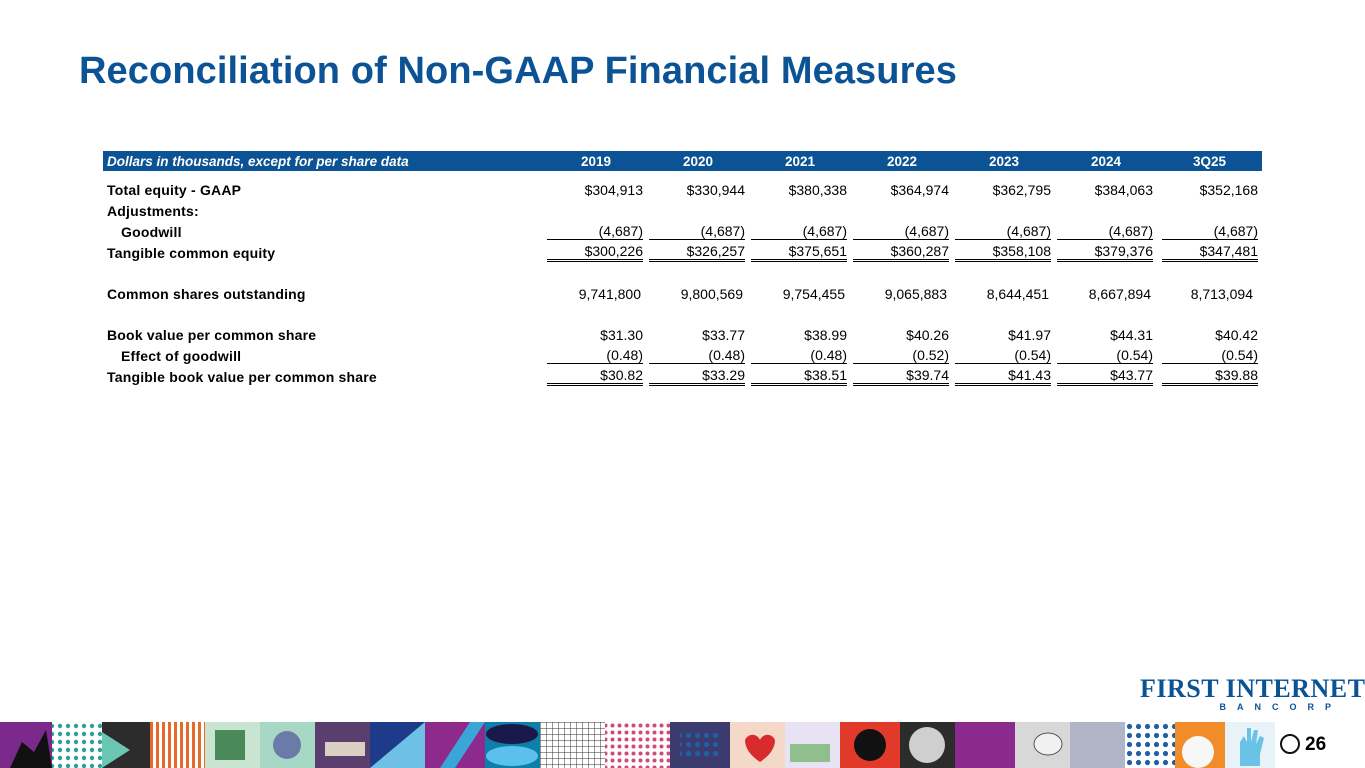 This screenshot has height=768, width=1365. What do you see at coordinates (1003, 376) in the screenshot?
I see `table-cell: $41.43` at bounding box center [1003, 376].